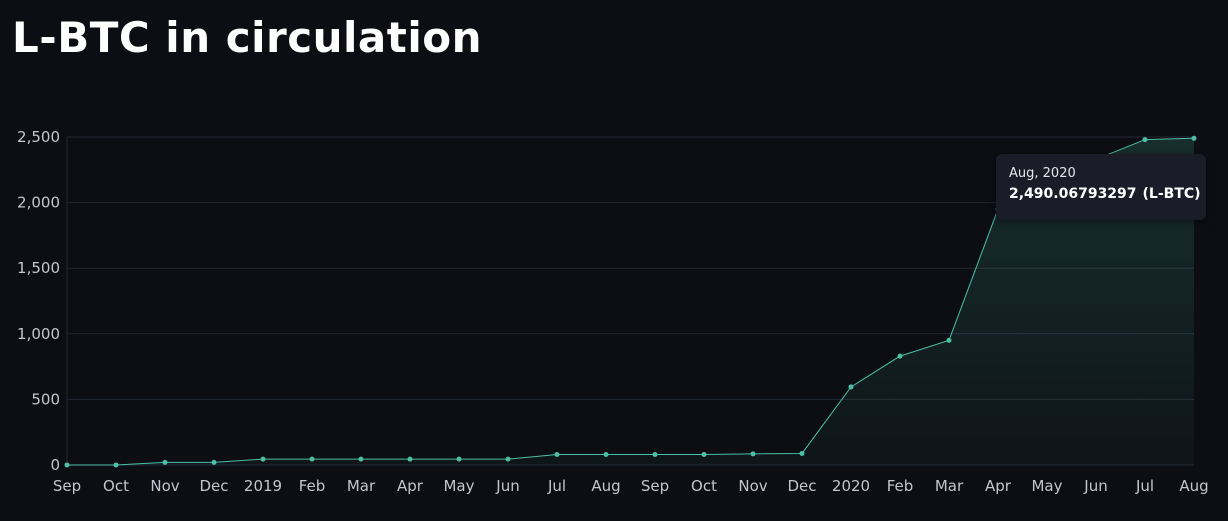  I want to click on tooltip-value-row: 2,490.06793297 (L-BTC), so click(1105, 194).